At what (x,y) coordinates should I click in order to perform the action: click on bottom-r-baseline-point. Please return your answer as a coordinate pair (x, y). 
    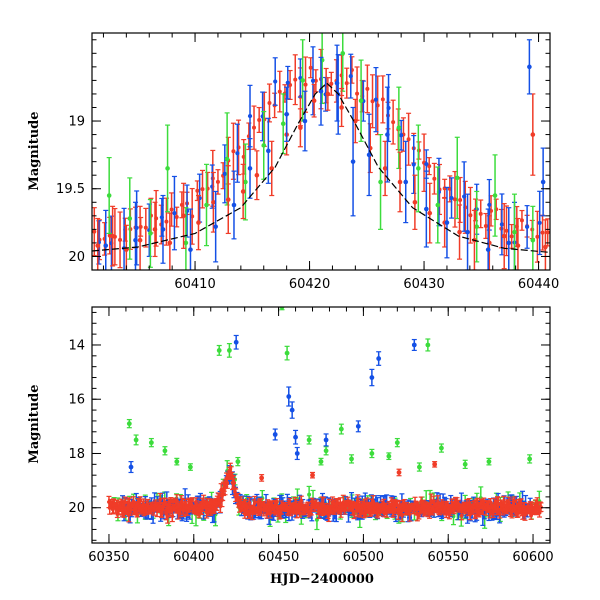
    Looking at the image, I should click on (137, 515).